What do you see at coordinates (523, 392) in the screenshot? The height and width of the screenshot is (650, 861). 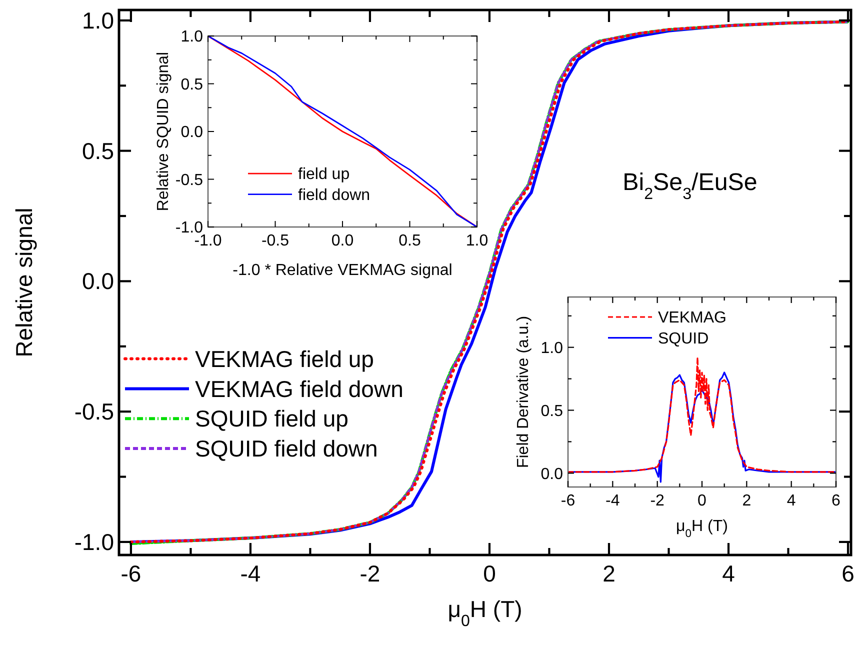 I see `y-axis-title: Field Derivative (a.u.)` at bounding box center [523, 392].